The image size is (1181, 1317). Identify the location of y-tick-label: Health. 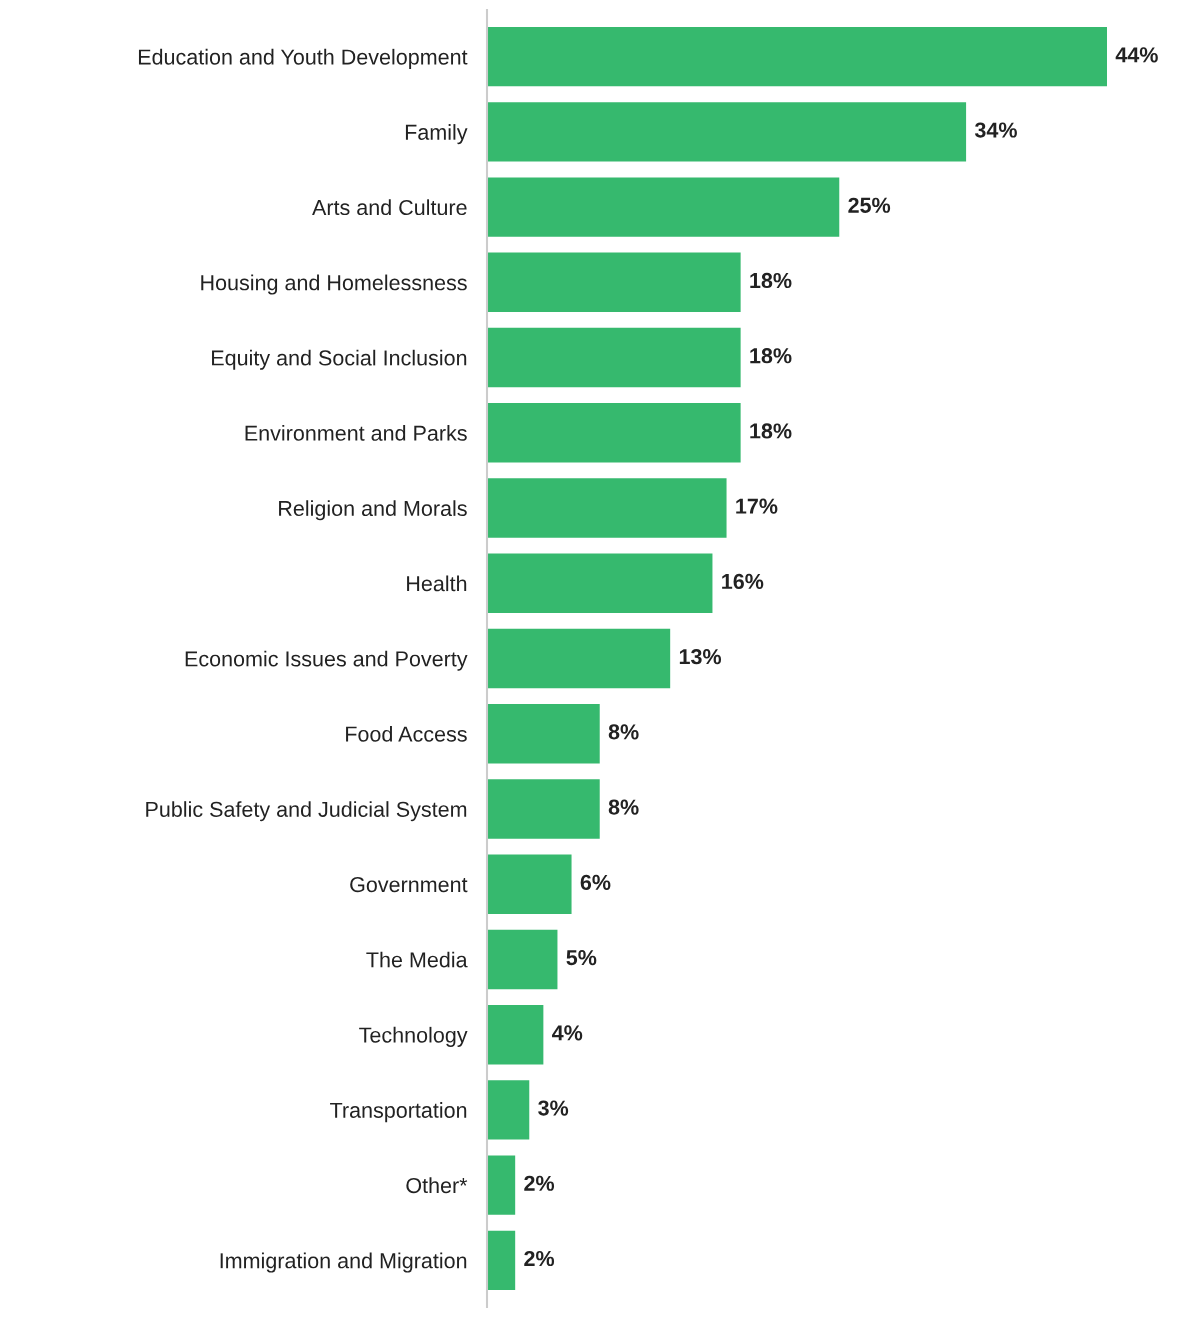
(437, 583).